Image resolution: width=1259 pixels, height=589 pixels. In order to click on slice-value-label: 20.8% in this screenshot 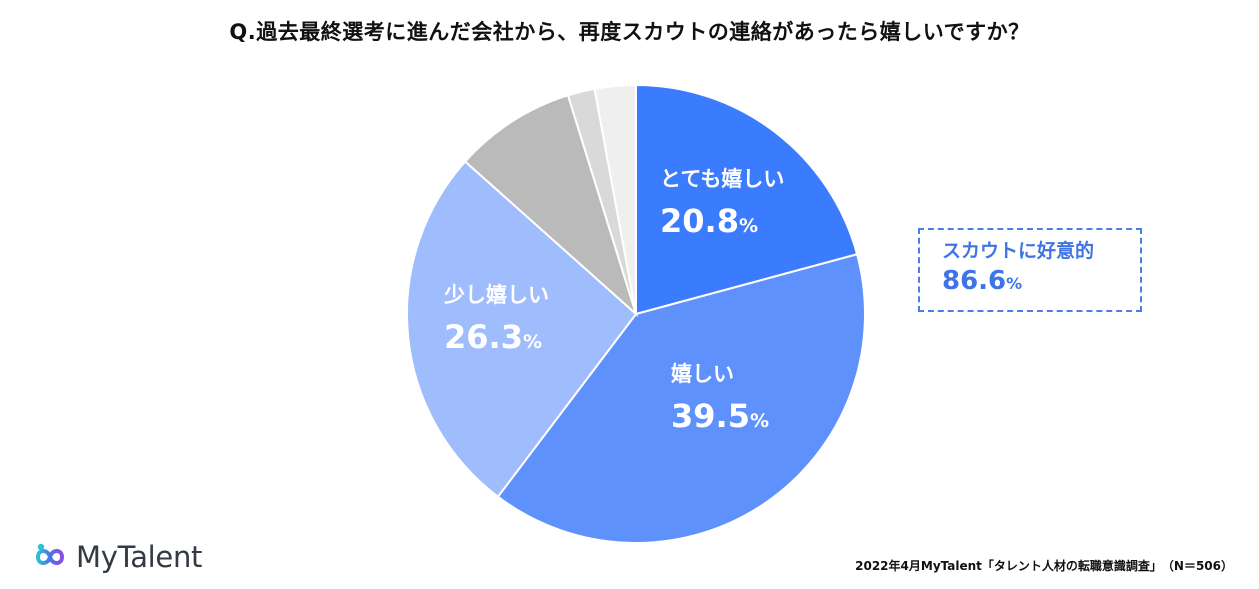, I will do `click(709, 221)`.